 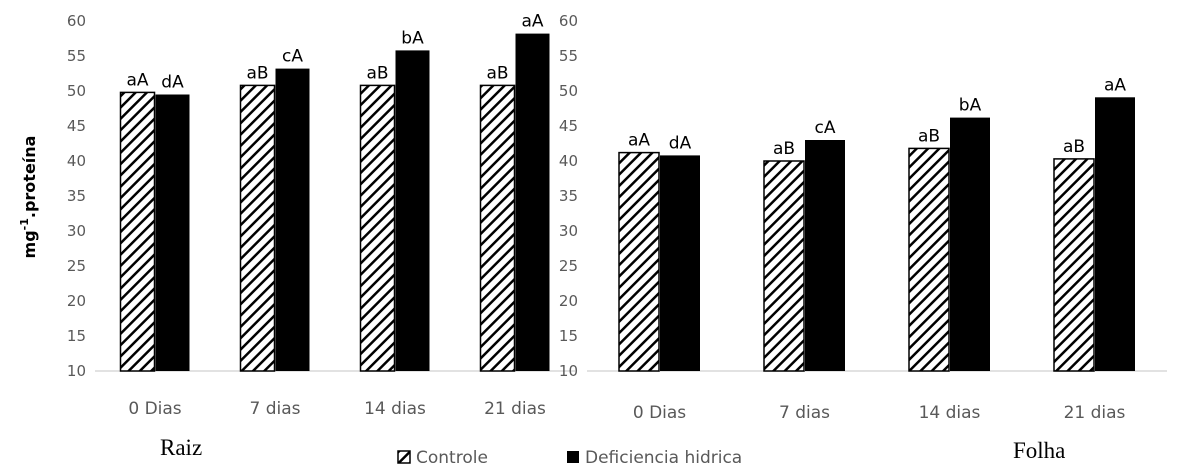 What do you see at coordinates (29, 177) in the screenshot?
I see `y-axis-label-suffix: .proteína` at bounding box center [29, 177].